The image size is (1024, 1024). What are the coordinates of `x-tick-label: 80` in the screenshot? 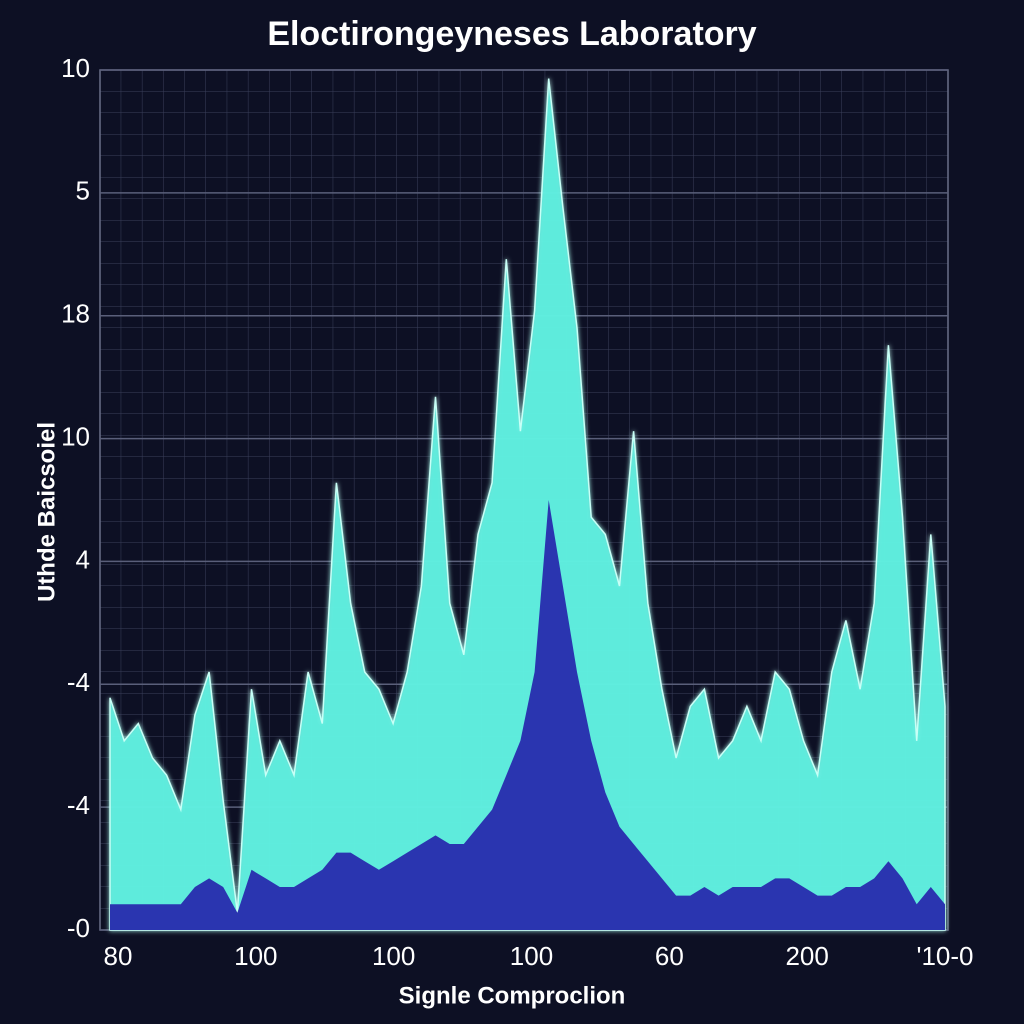 It's located at (118, 956).